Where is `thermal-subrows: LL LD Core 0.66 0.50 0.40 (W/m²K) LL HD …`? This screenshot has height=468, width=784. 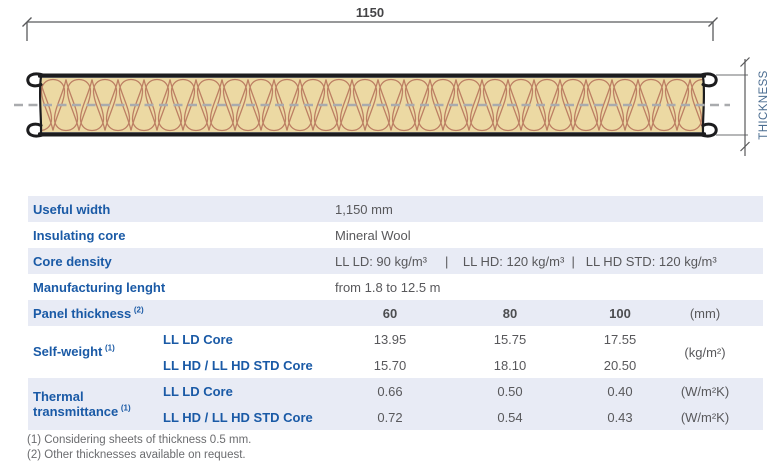
thermal-subrows: LL LD Core 0.66 0.50 0.40 (W/m²K) LL HD … is located at coordinates (454, 404).